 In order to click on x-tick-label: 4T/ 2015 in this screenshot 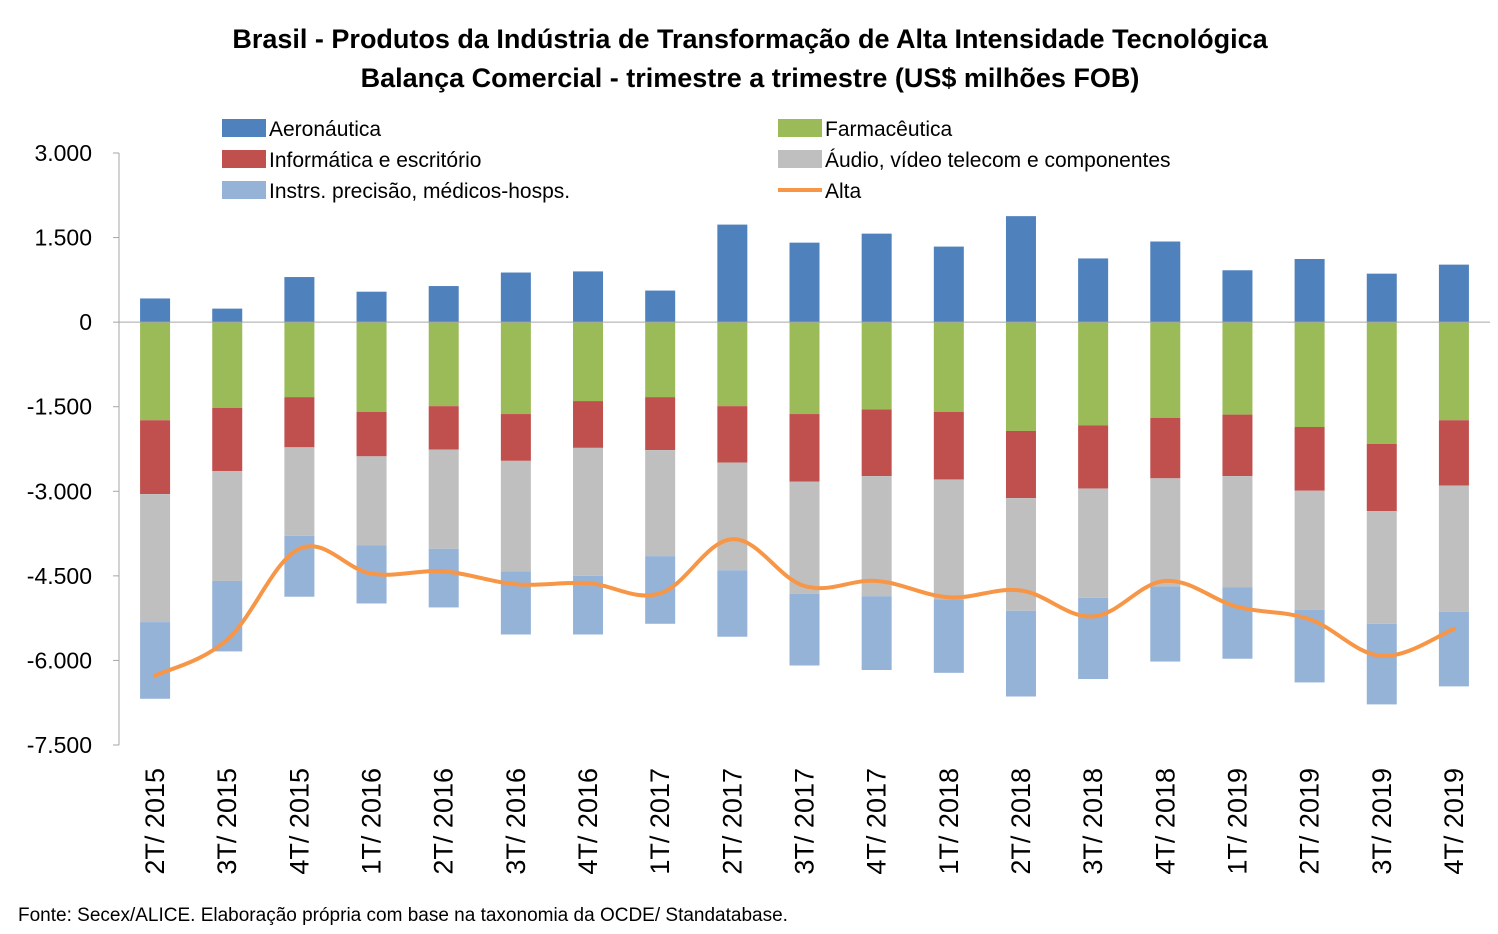, I will do `click(299, 821)`.